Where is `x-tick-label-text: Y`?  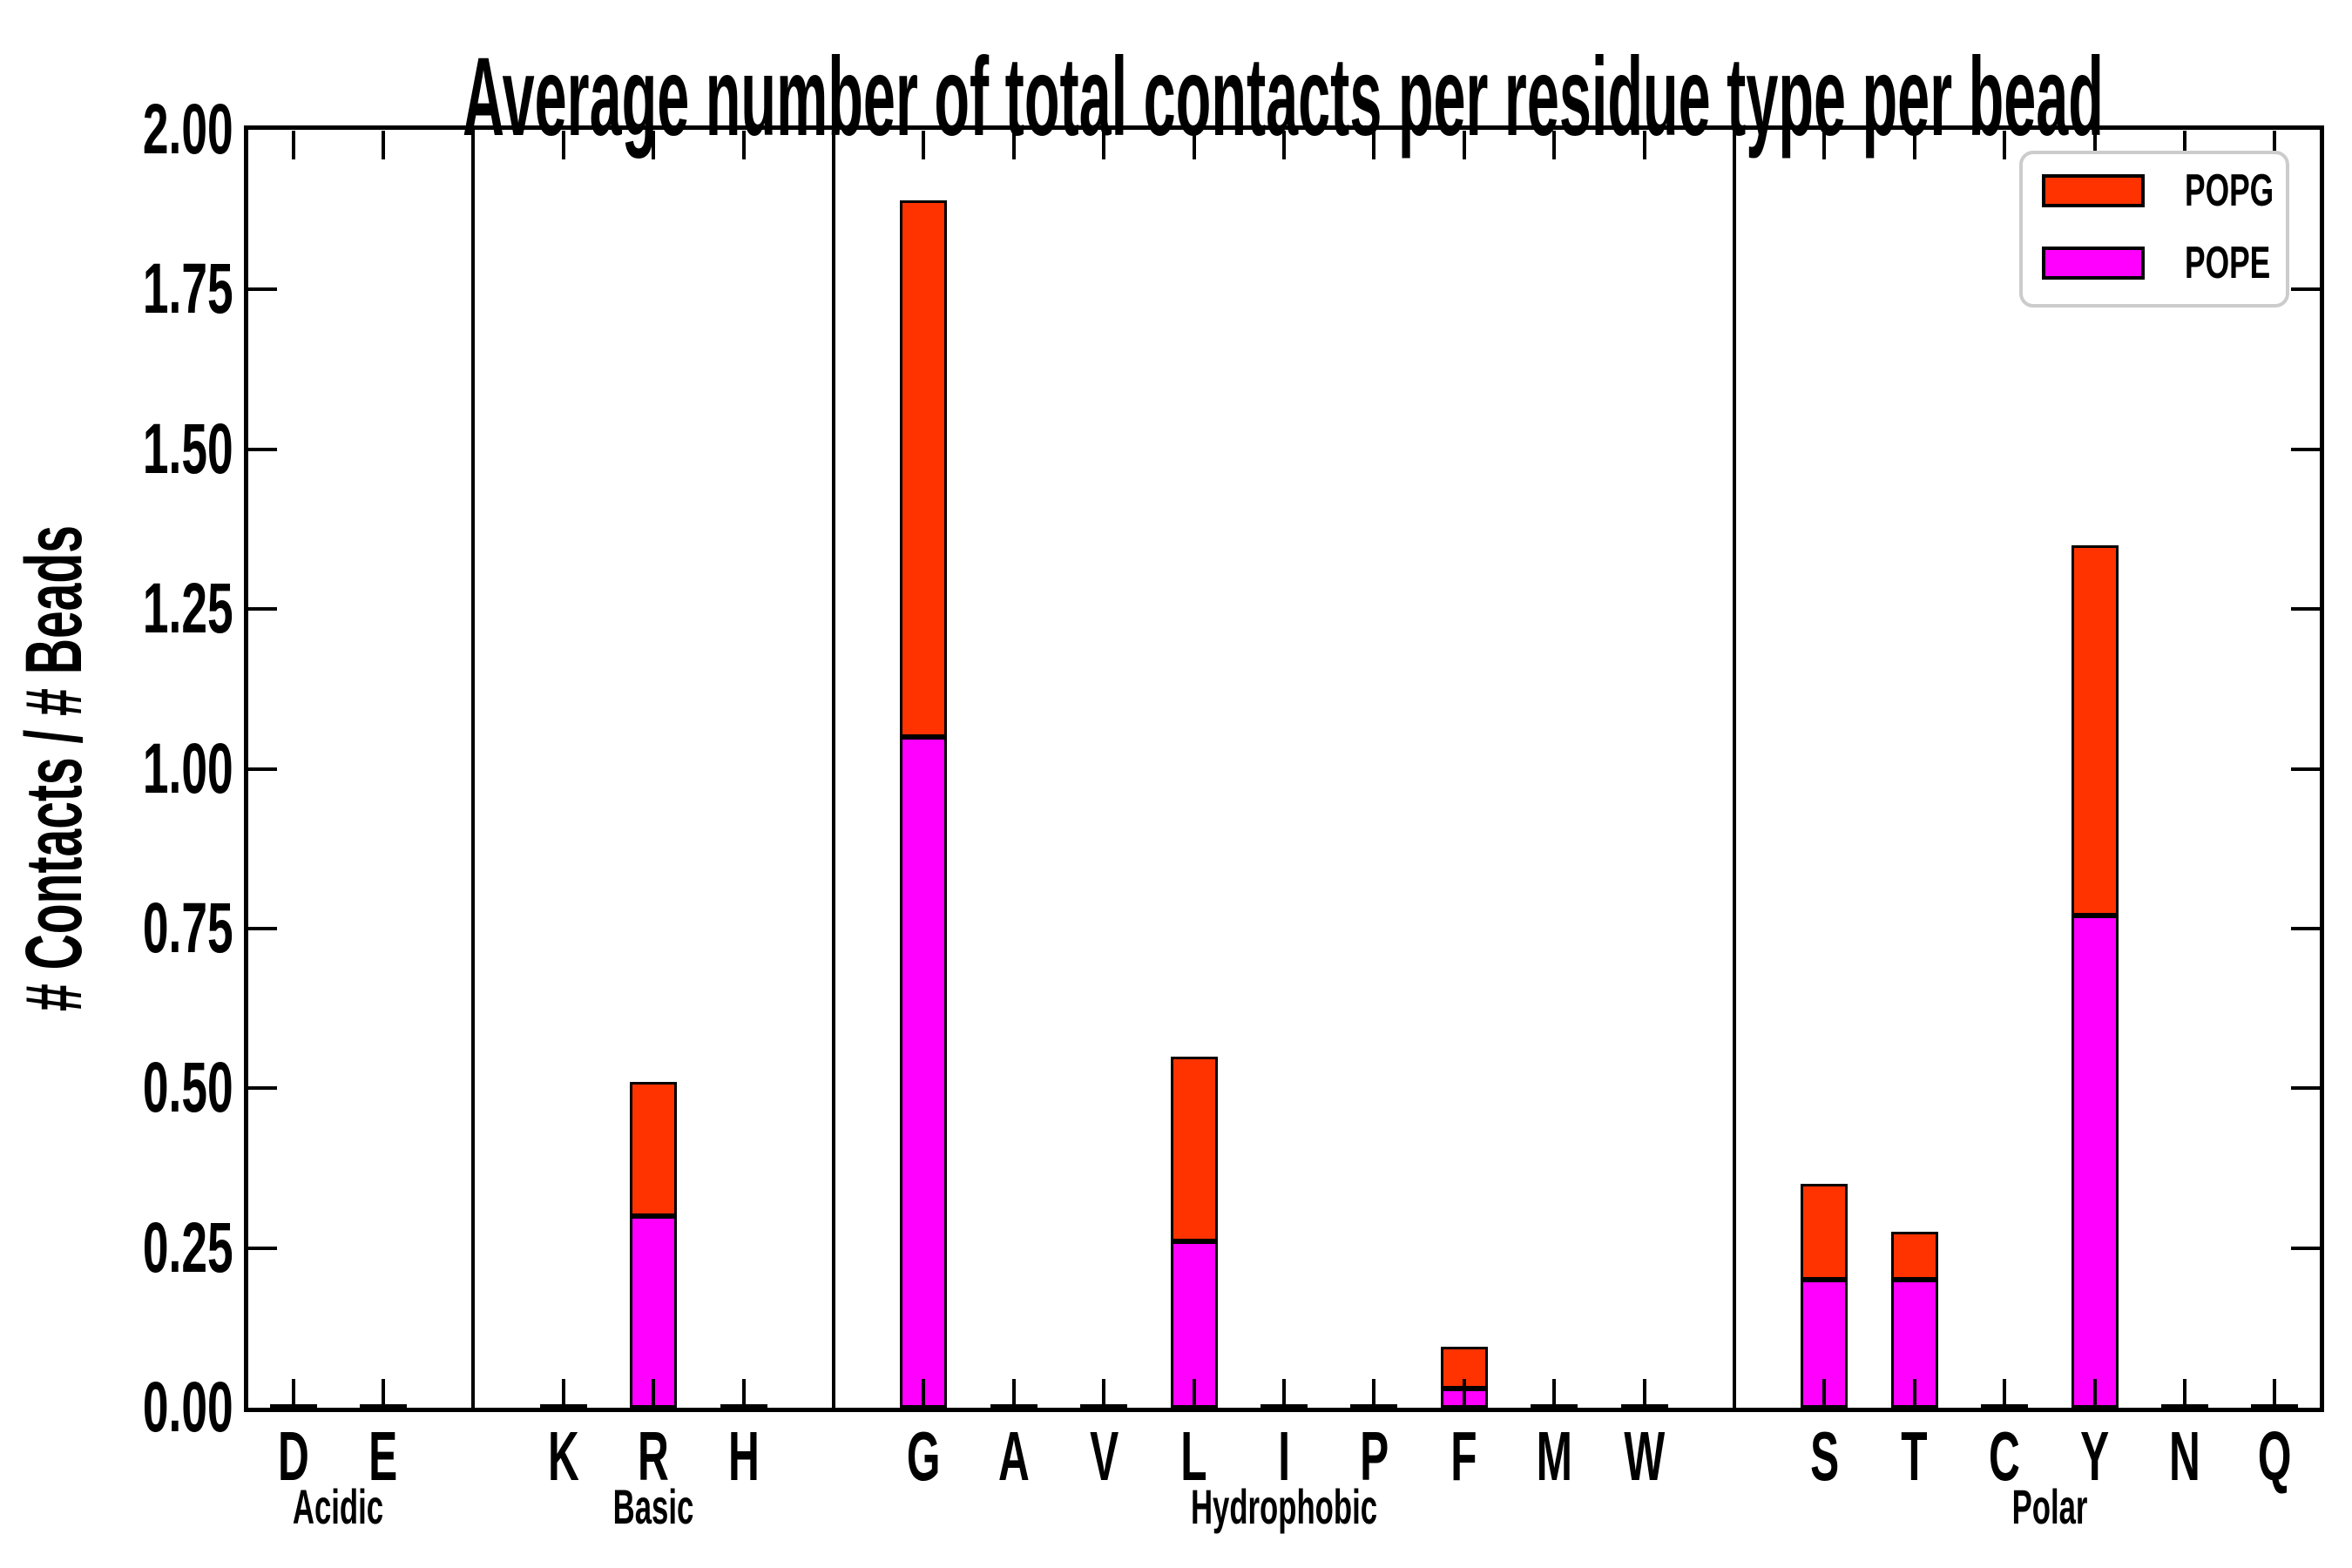
x-tick-label-text: Y is located at coordinates (2094, 1456).